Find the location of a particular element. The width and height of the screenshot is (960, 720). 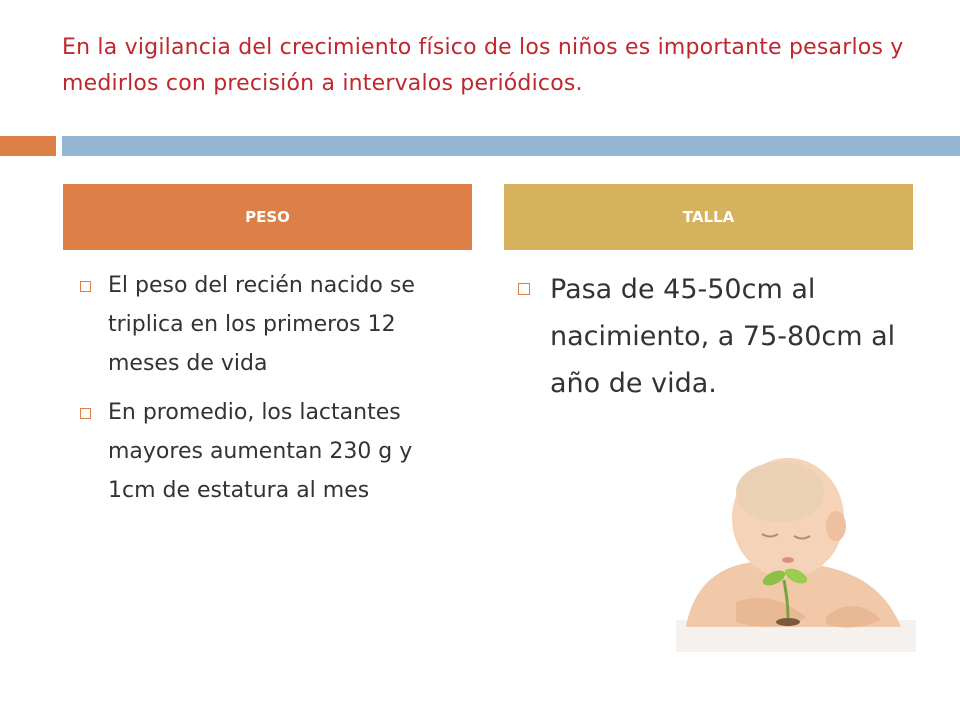

baby-with-sprout-photo is located at coordinates (796, 555).